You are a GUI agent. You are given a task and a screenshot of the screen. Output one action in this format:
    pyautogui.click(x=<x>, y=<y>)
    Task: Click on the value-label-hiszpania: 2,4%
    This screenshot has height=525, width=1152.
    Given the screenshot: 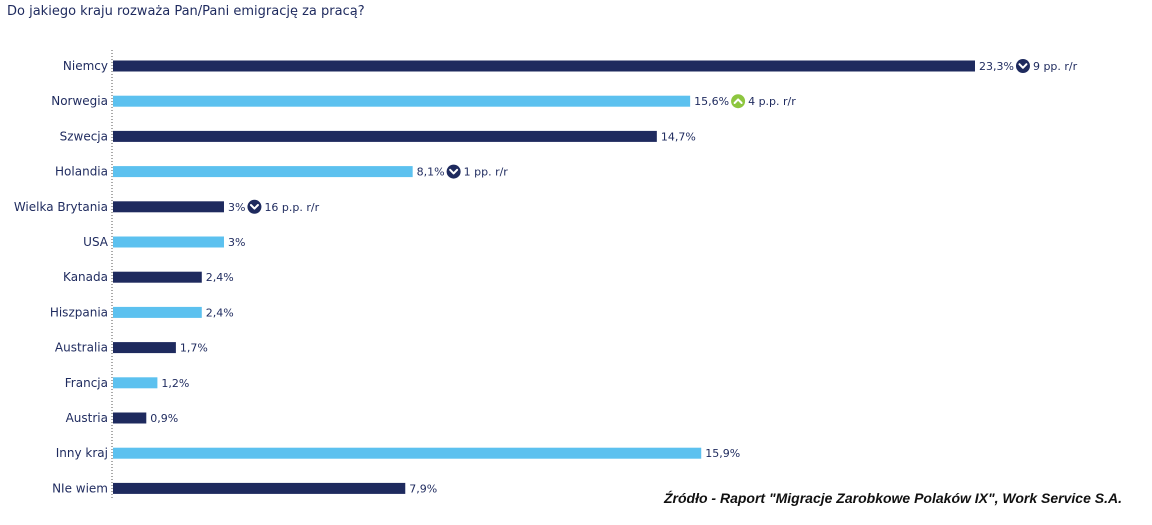 What is the action you would take?
    pyautogui.click(x=220, y=312)
    